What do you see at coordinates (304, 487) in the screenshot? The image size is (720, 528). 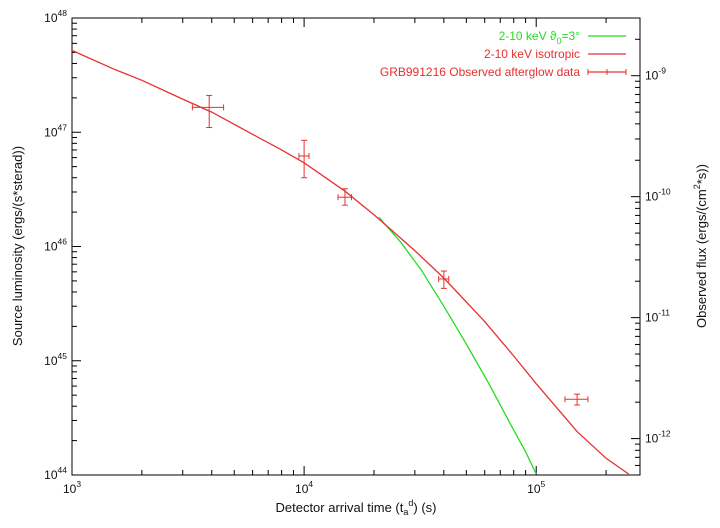 I see `x-tick-label: 10⁴` at bounding box center [304, 487].